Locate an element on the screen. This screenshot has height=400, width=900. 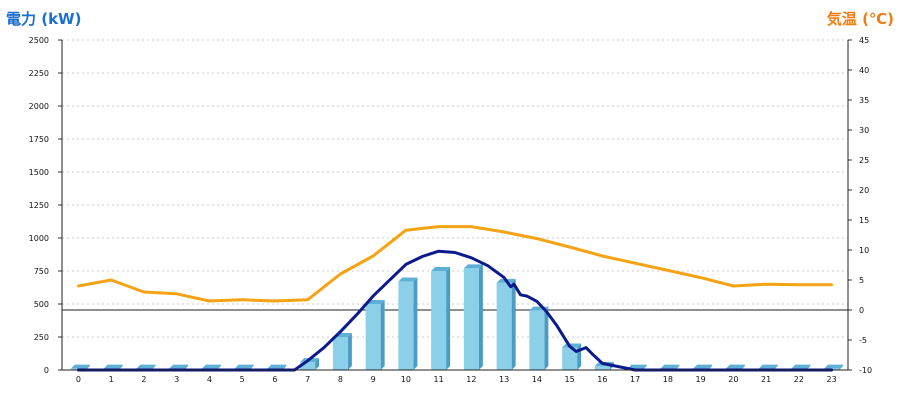
left-tick-label: 1500 is located at coordinates (39, 172).